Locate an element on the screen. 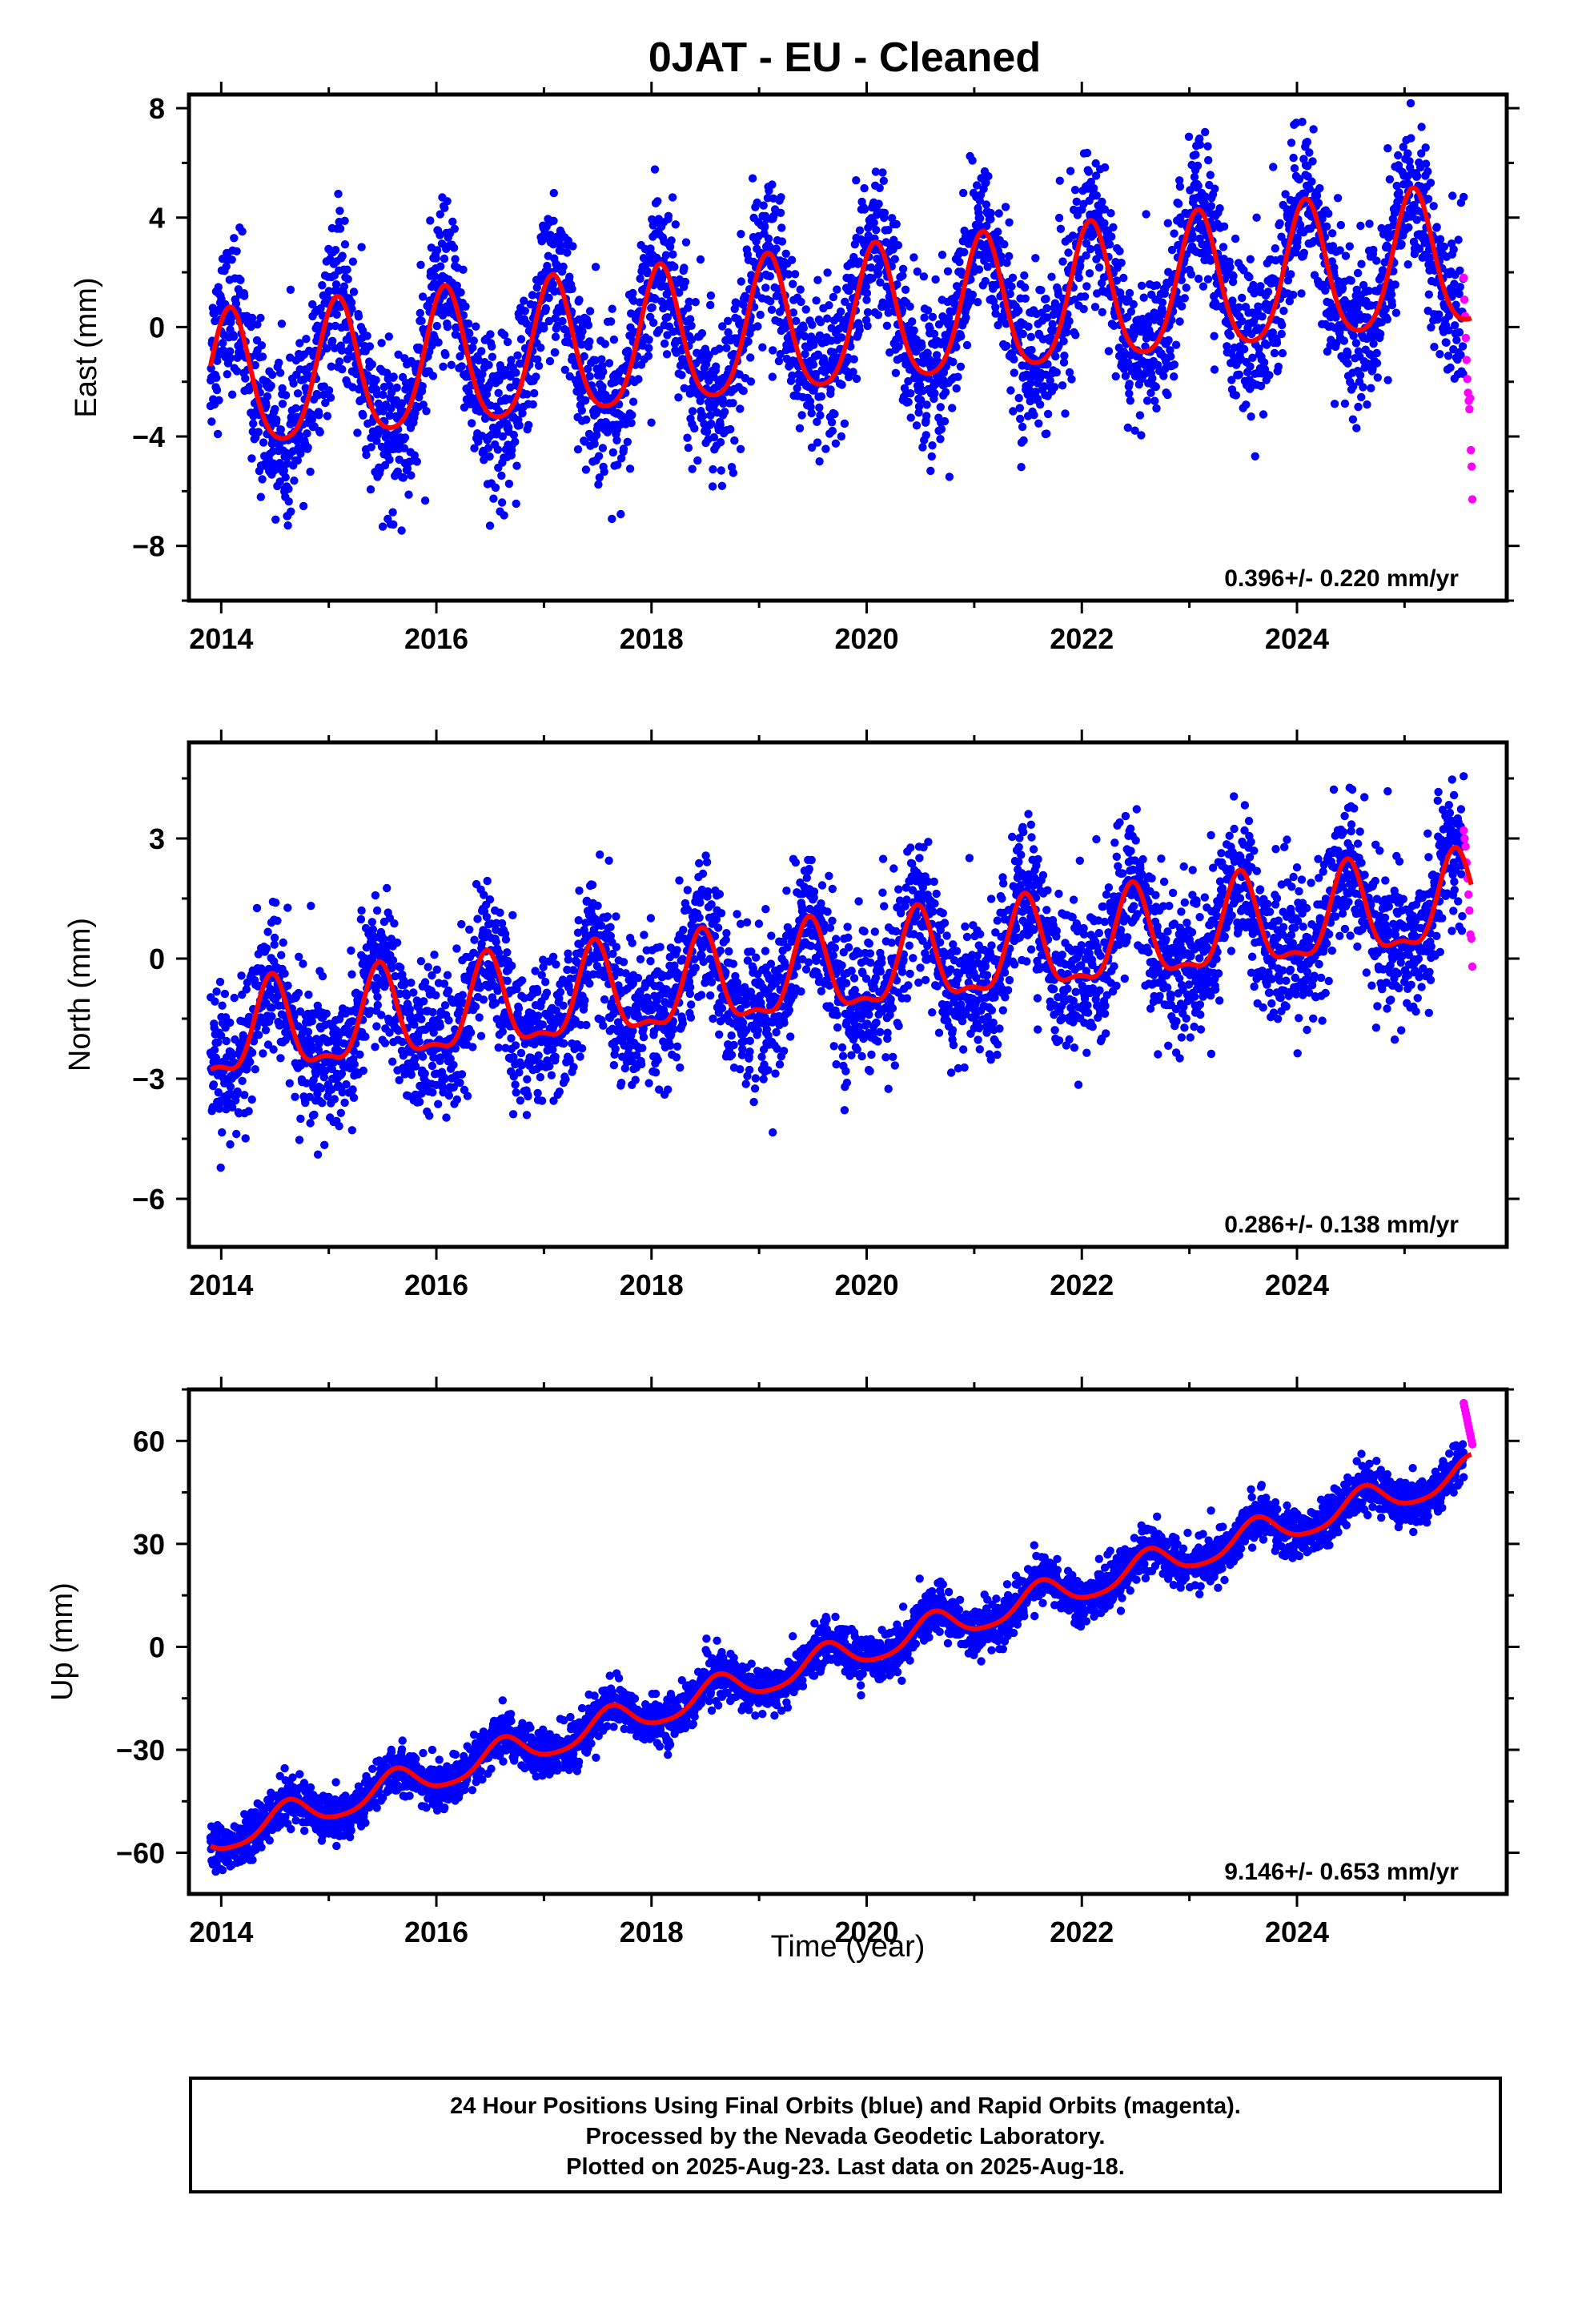  chart-title: 0JAT - EU - Cleaned is located at coordinates (845, 57).